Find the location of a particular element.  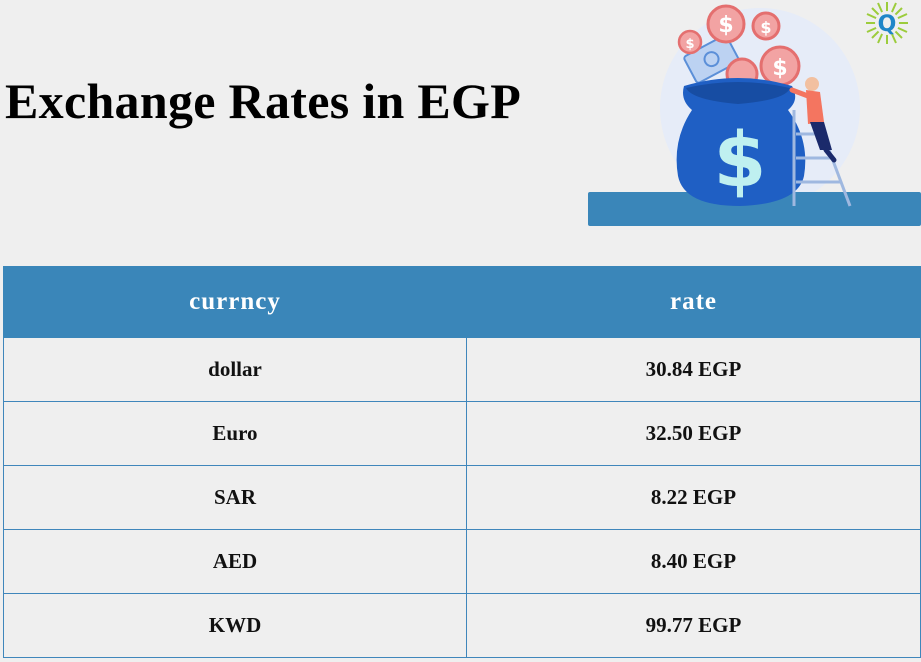

q-logo-letter: Q is located at coordinates (887, 24).